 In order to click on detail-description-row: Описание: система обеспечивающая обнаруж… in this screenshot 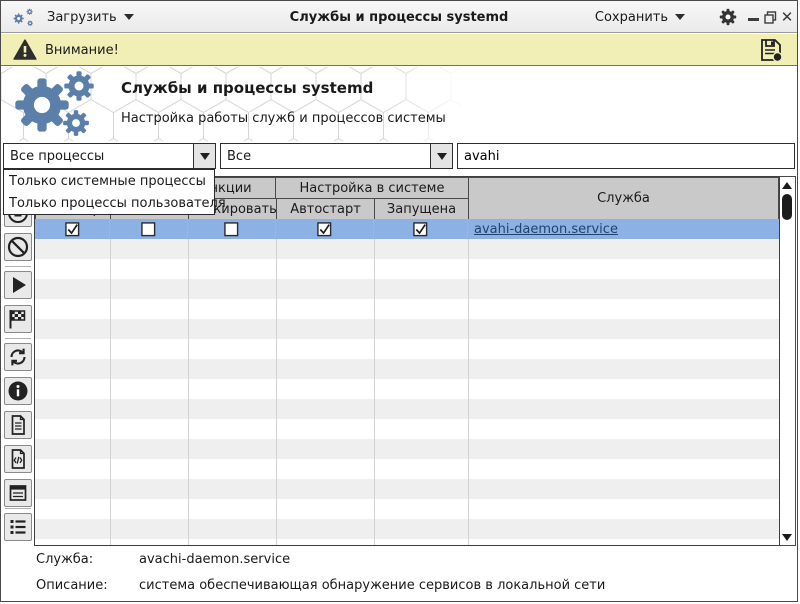, I will do `click(320, 585)`.